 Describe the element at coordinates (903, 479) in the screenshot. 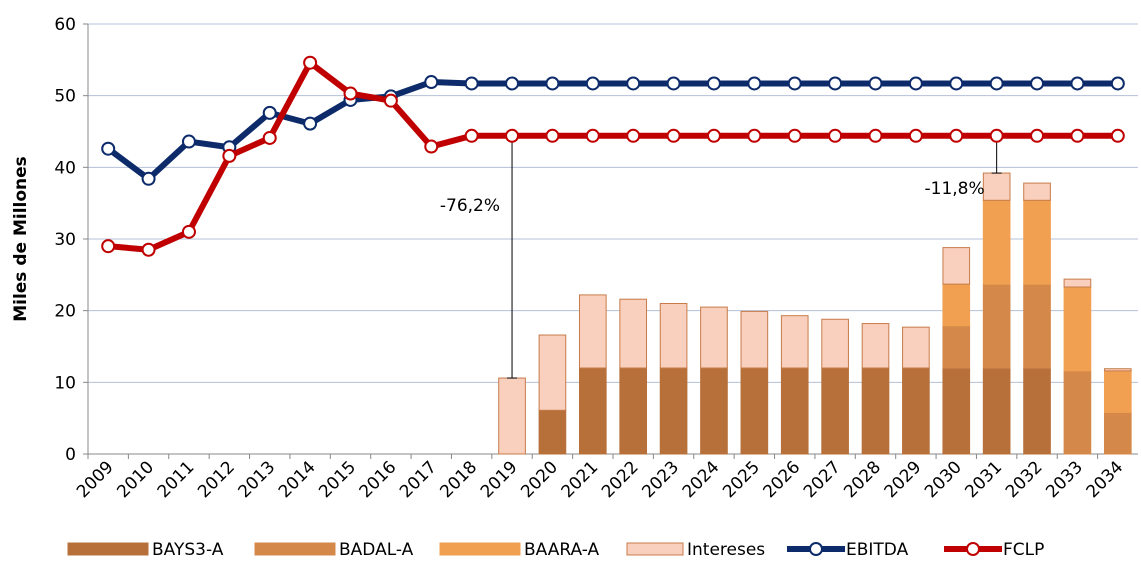

I see `x-tick-label: 2029` at that location.